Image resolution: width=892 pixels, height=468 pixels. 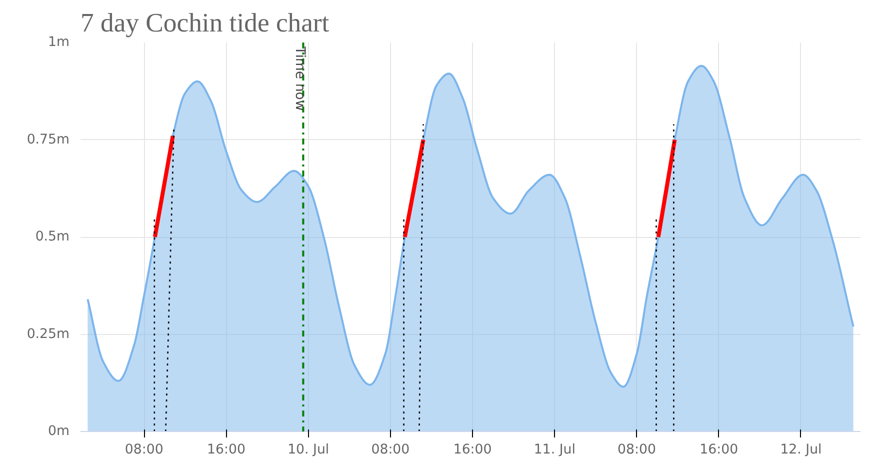 I want to click on chart-title: 7 day Cochin tide chart, so click(x=205, y=23).